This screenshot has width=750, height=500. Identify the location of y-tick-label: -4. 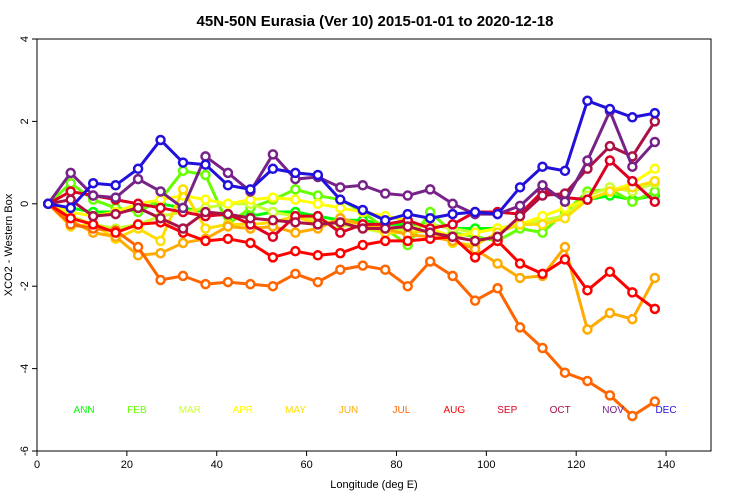
(25, 369).